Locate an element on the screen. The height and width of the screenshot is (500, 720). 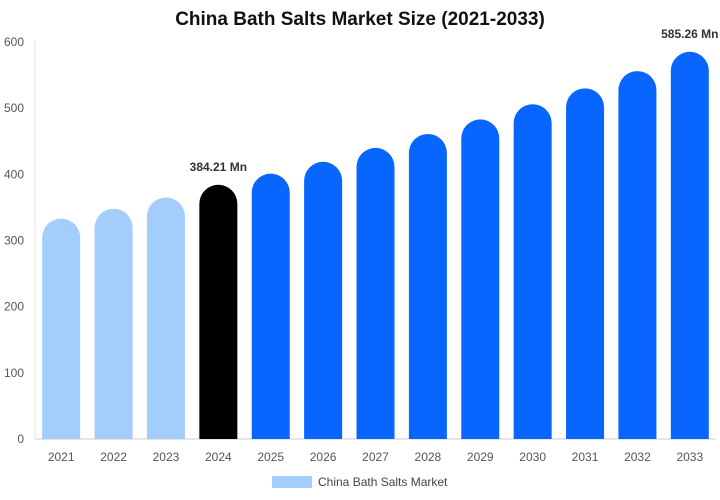
y-tick-label: 200 is located at coordinates (14, 307).